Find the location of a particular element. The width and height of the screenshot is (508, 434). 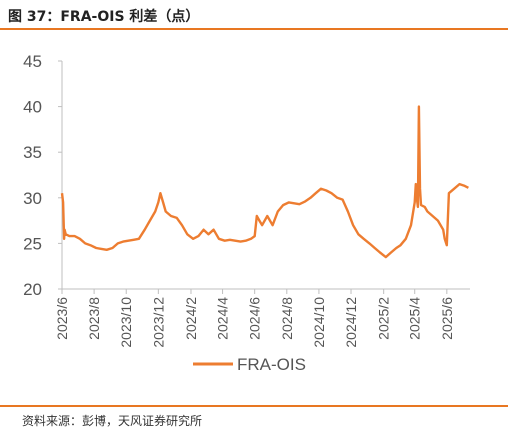

figure-title: 图 37：FRA-OIS 利差（点） is located at coordinates (104, 17).